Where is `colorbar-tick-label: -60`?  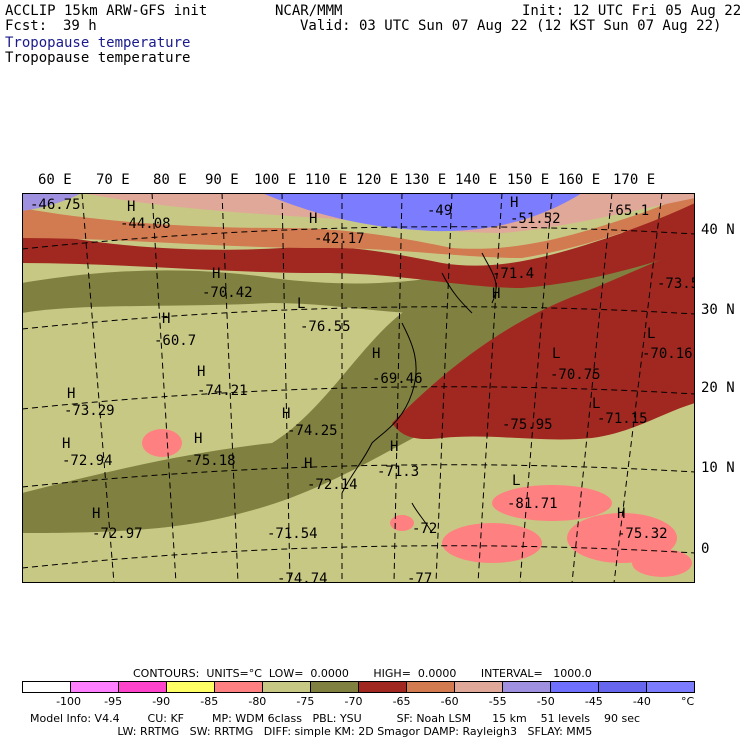
colorbar-tick-label: -60 is located at coordinates (449, 701).